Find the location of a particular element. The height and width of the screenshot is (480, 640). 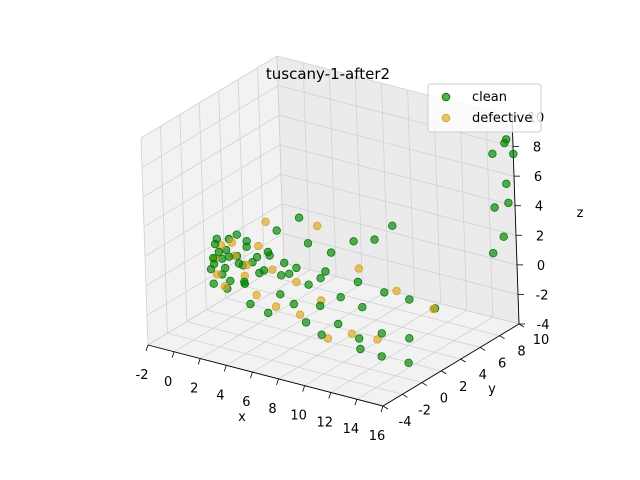

legend-marker-defective is located at coordinates (446, 118).